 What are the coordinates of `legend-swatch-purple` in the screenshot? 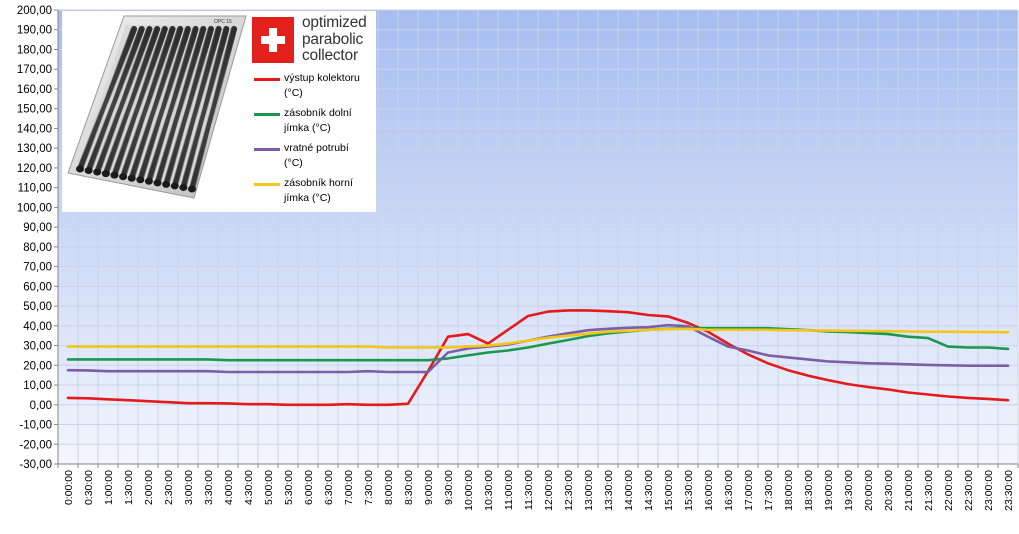 It's located at (267, 149).